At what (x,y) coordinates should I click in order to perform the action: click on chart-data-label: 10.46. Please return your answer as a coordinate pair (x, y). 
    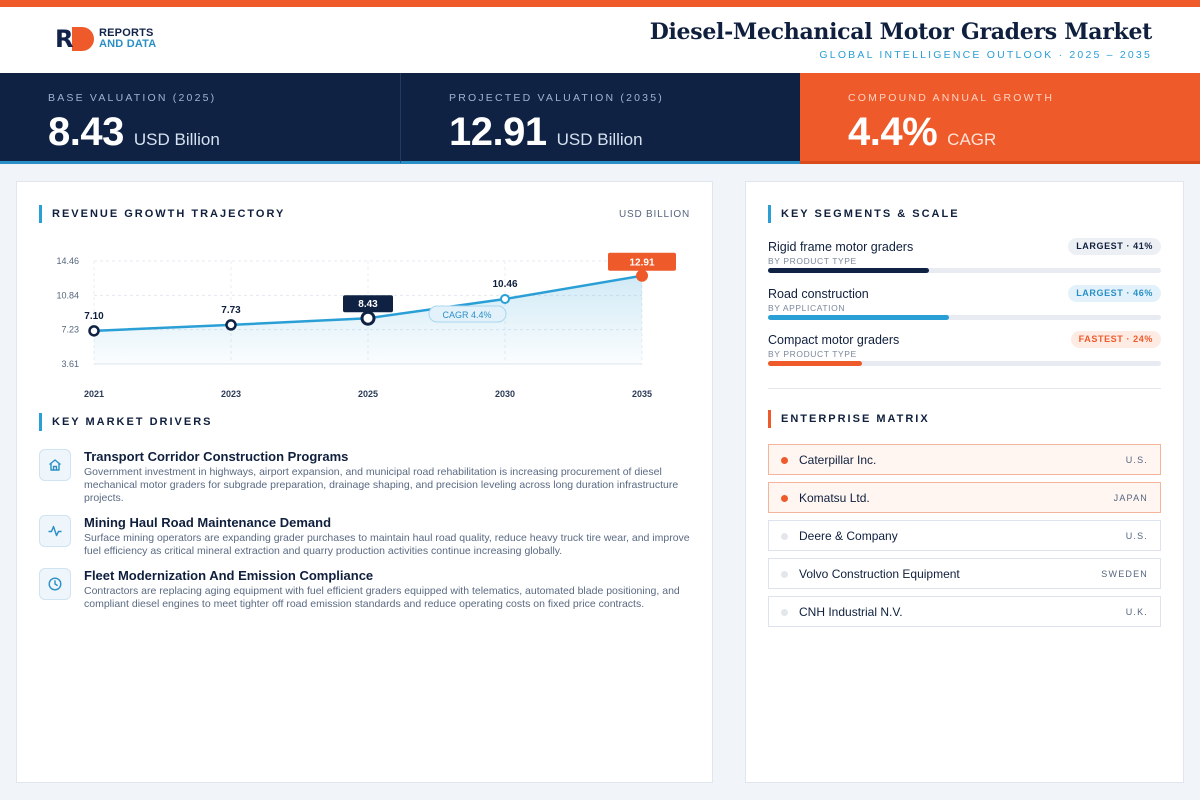
    Looking at the image, I should click on (504, 284).